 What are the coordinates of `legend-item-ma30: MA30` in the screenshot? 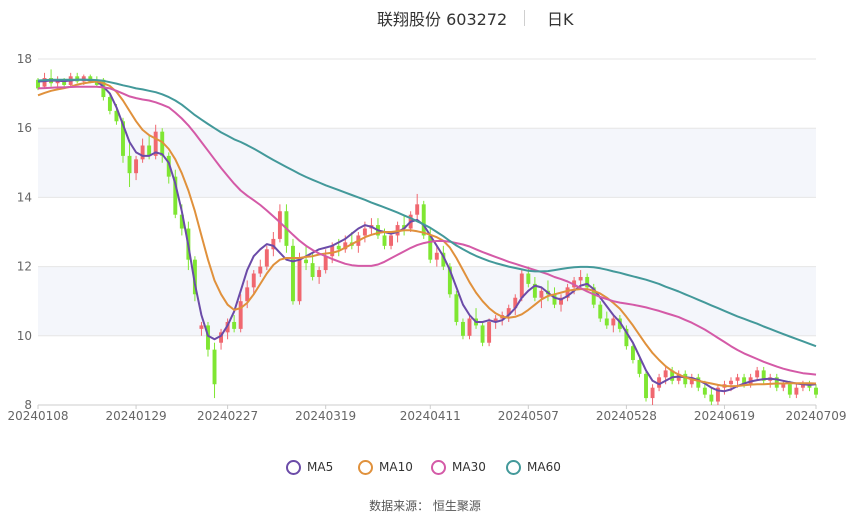 It's located at (458, 467).